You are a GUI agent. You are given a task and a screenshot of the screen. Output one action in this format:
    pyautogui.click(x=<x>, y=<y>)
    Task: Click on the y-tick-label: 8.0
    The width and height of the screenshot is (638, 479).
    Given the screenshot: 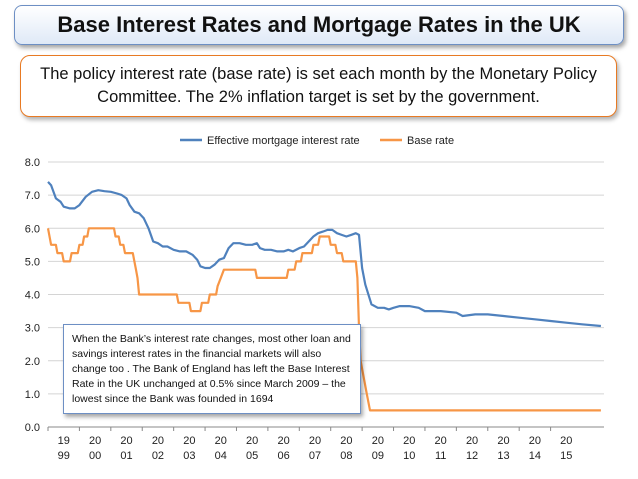 What is the action you would take?
    pyautogui.click(x=32, y=163)
    